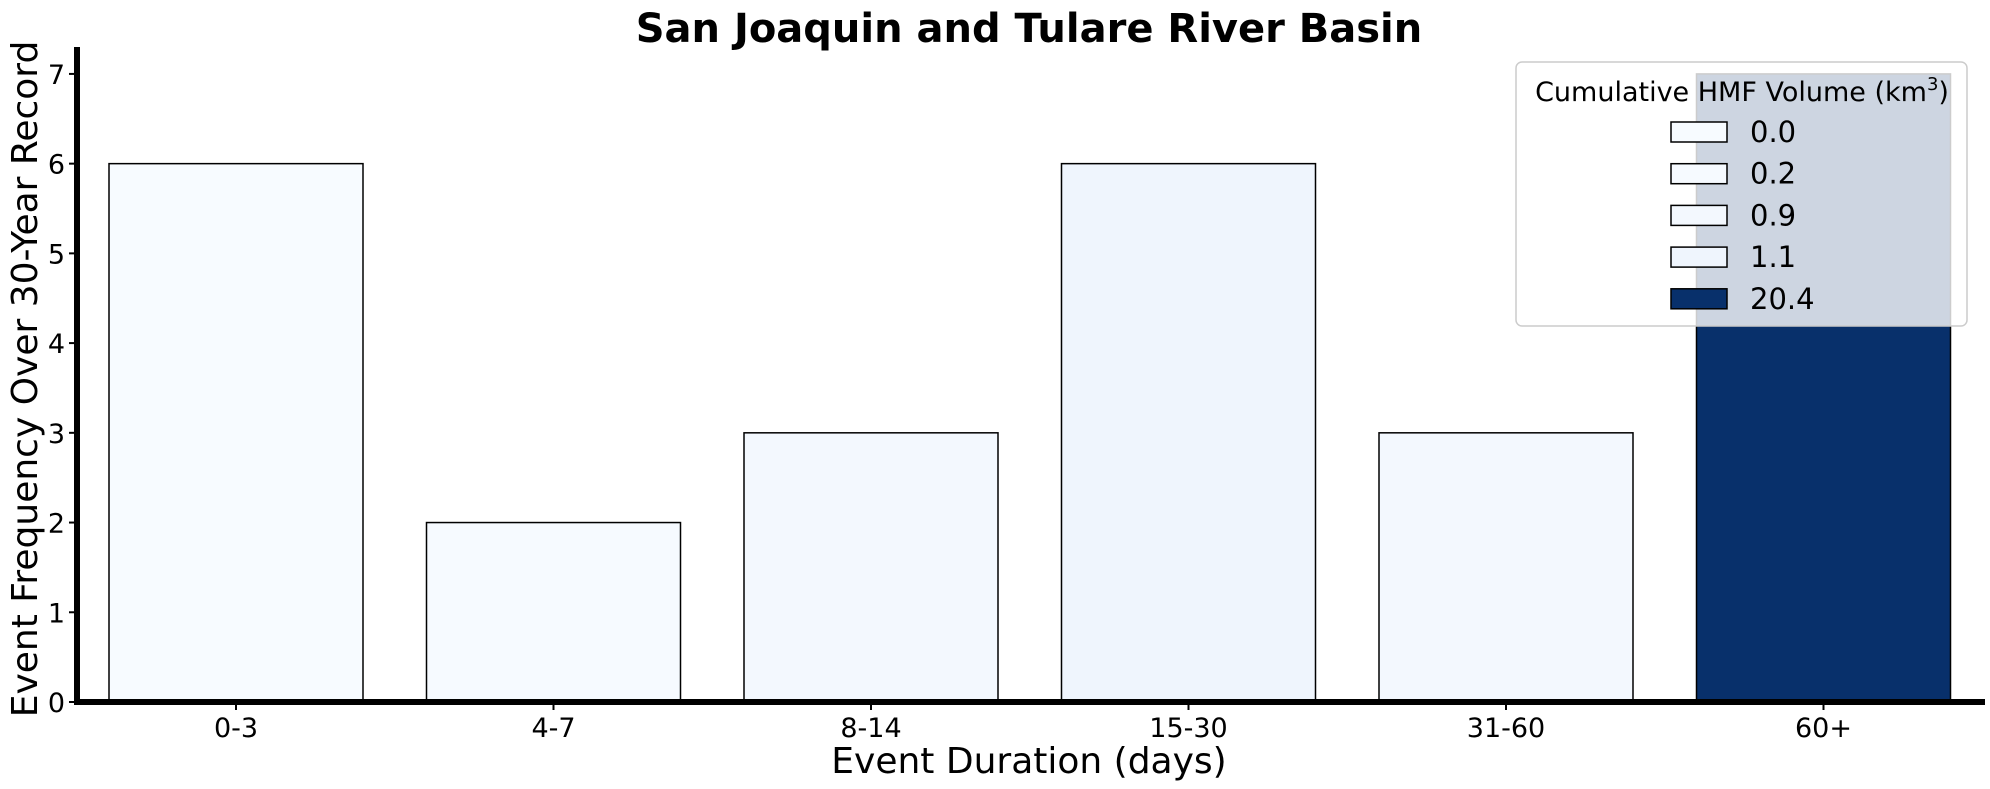  What do you see at coordinates (56, 165) in the screenshot?
I see `y-tick-label: 6` at bounding box center [56, 165].